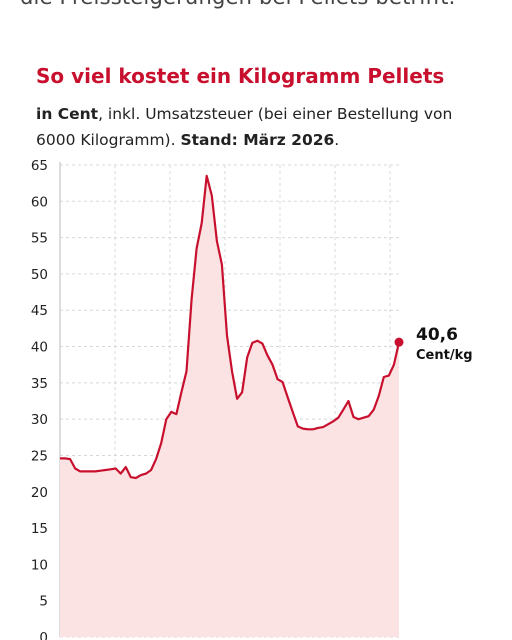 Image resolution: width=512 pixels, height=640 pixels. What do you see at coordinates (43, 635) in the screenshot?
I see `y-tick-label: 0` at bounding box center [43, 635].